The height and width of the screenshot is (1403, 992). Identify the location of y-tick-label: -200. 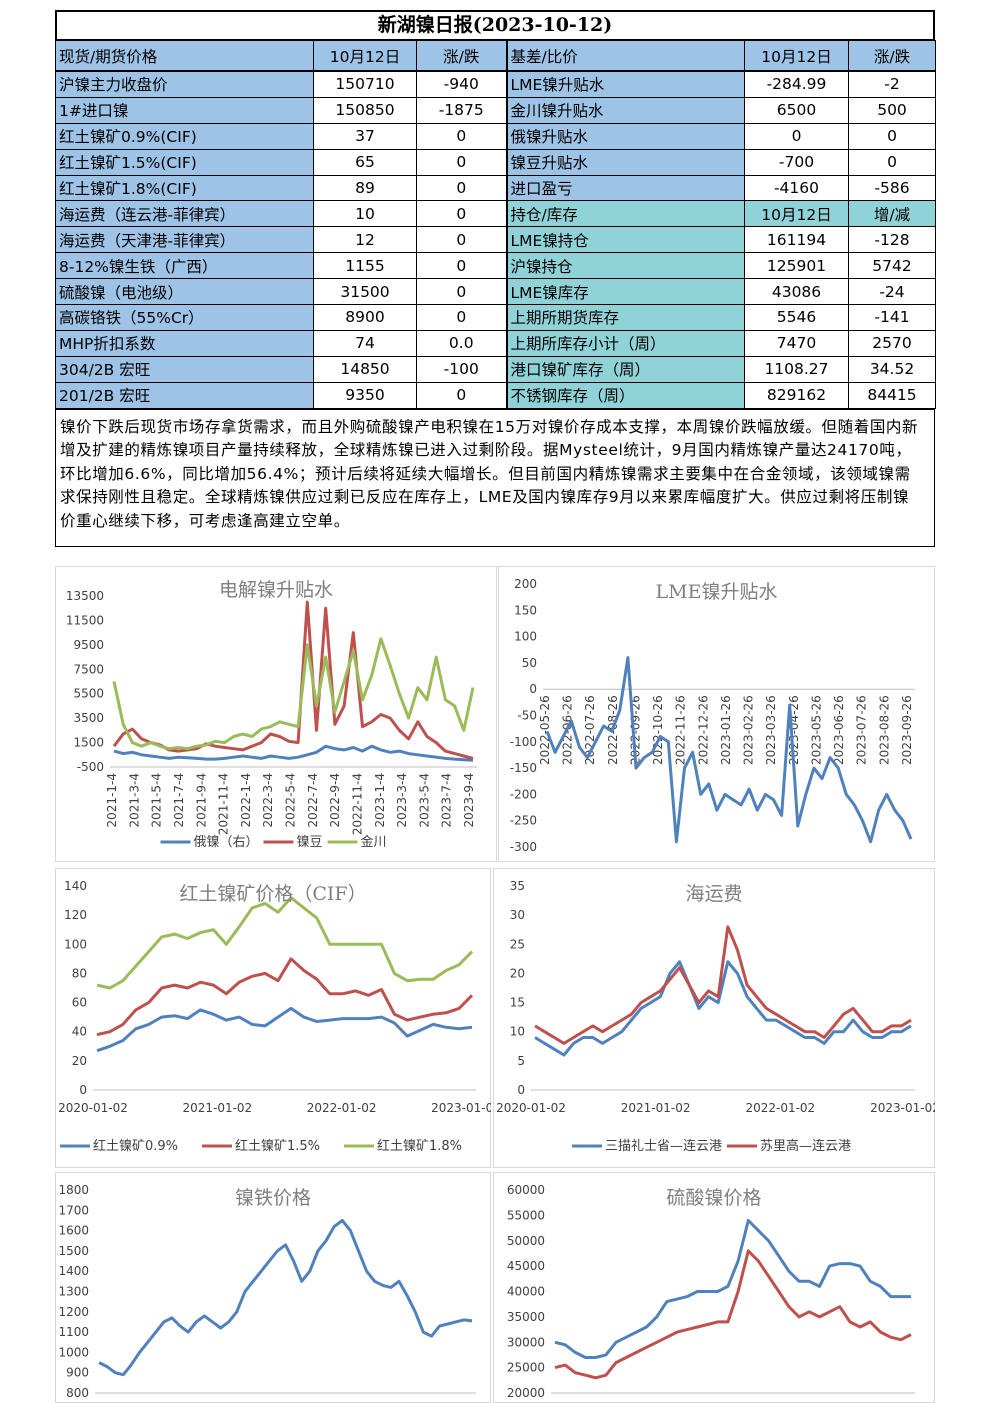
(523, 794).